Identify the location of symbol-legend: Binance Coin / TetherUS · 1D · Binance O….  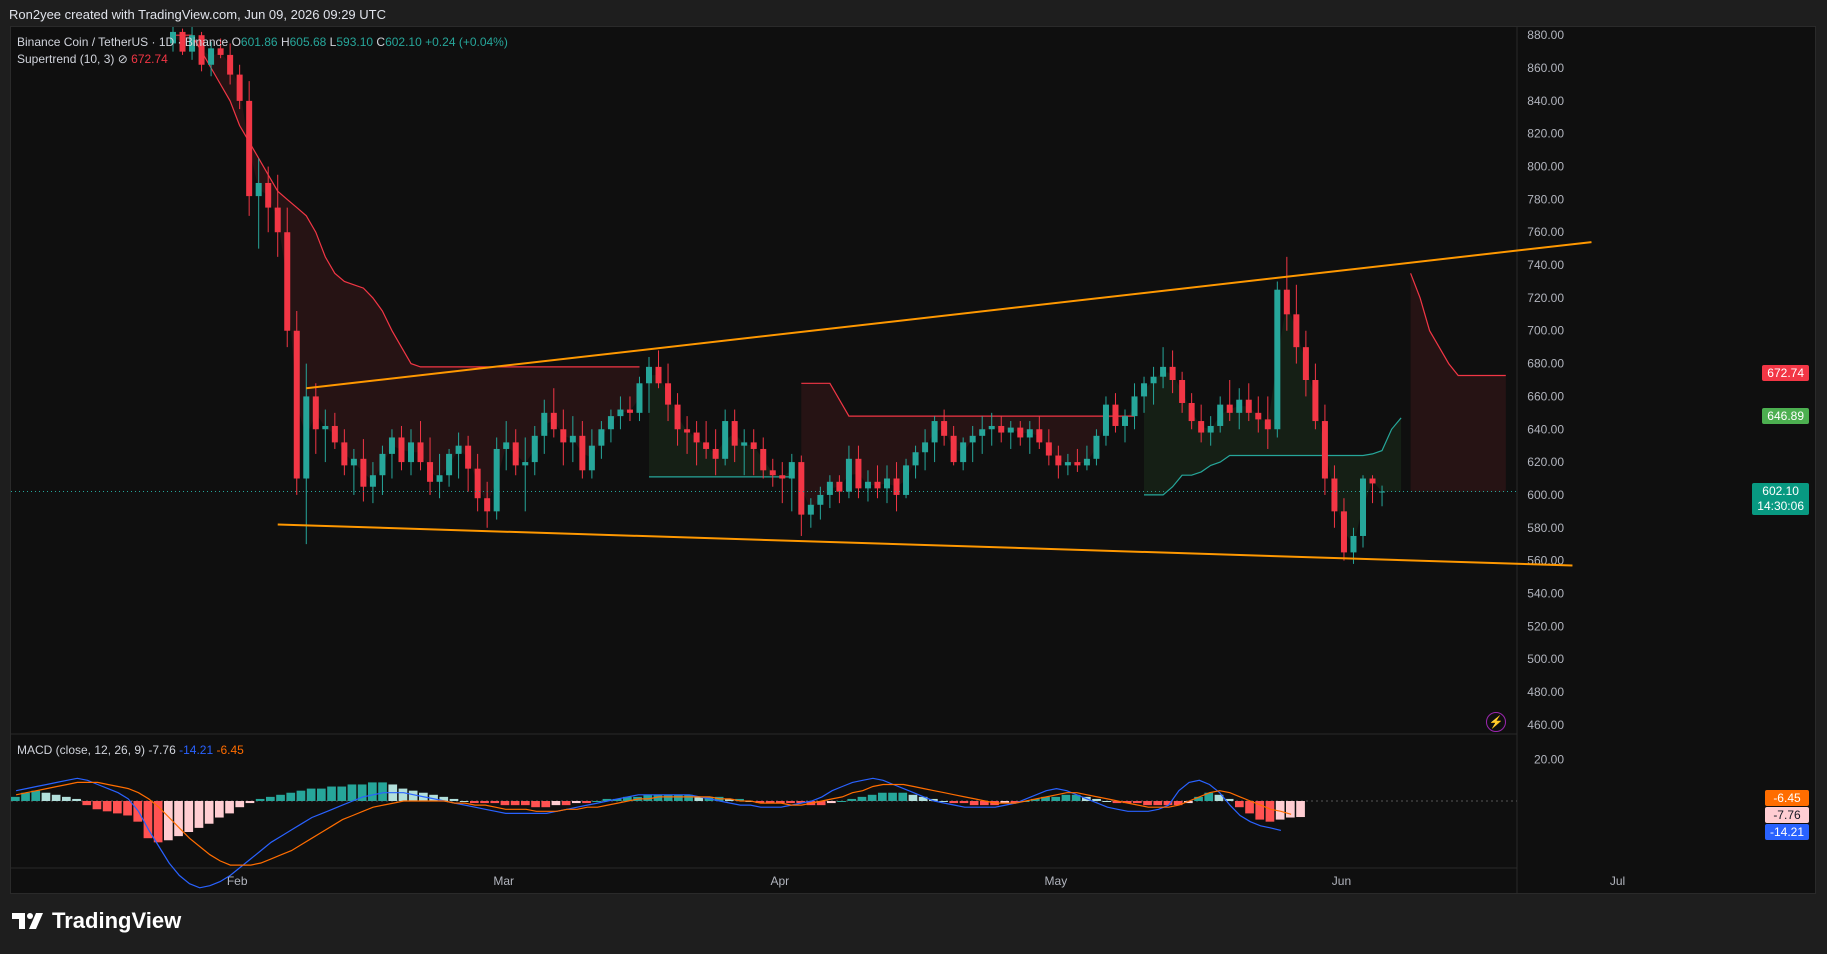
(262, 42).